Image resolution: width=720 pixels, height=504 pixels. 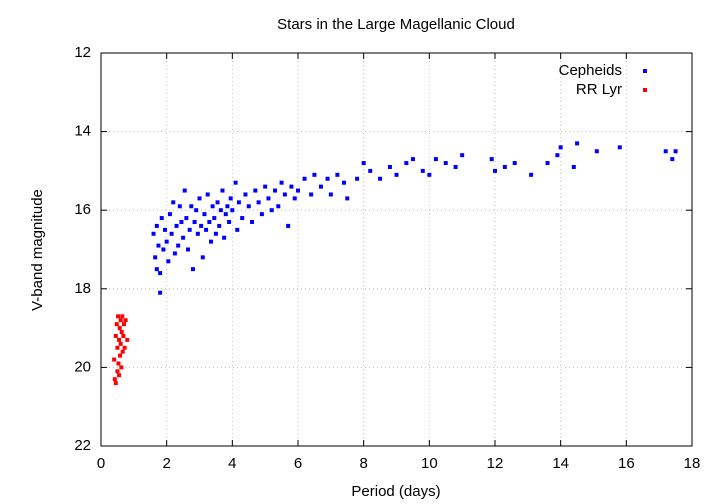 What do you see at coordinates (495, 463) in the screenshot?
I see `x-tick-label: 12` at bounding box center [495, 463].